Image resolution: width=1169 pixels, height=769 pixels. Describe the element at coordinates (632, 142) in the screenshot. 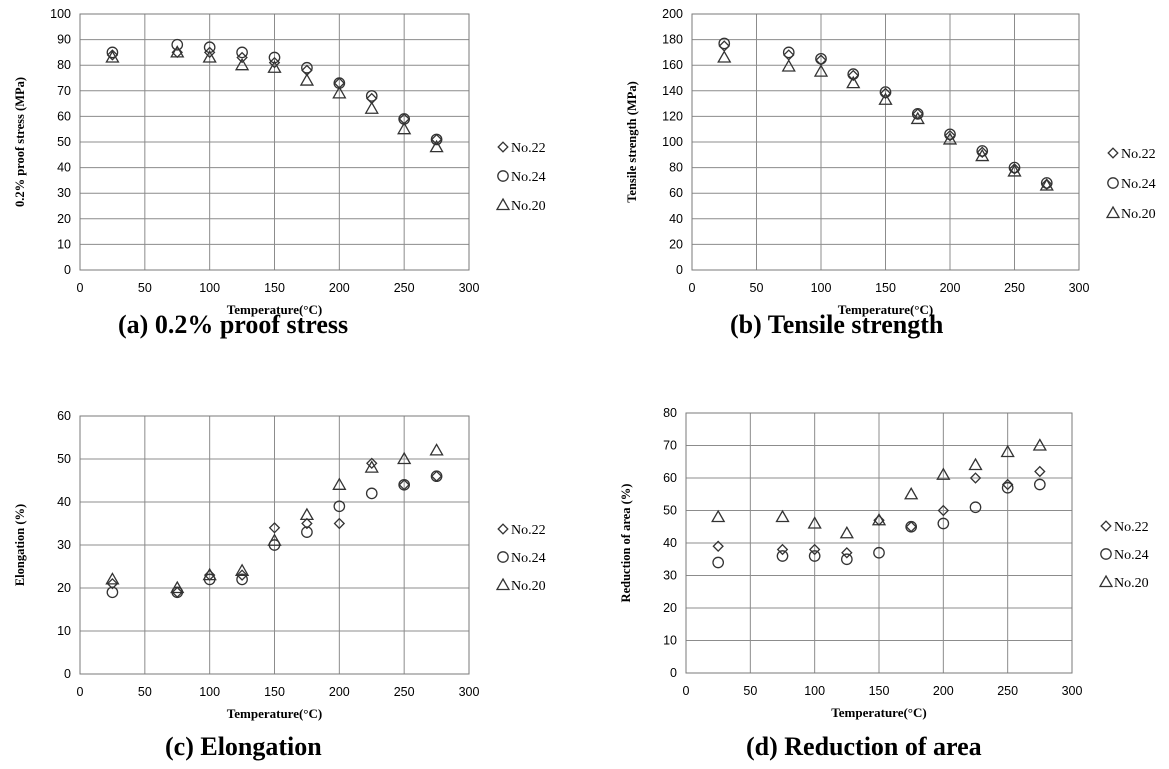

I see `y-axis-label: Tensile strength (MPa)` at that location.